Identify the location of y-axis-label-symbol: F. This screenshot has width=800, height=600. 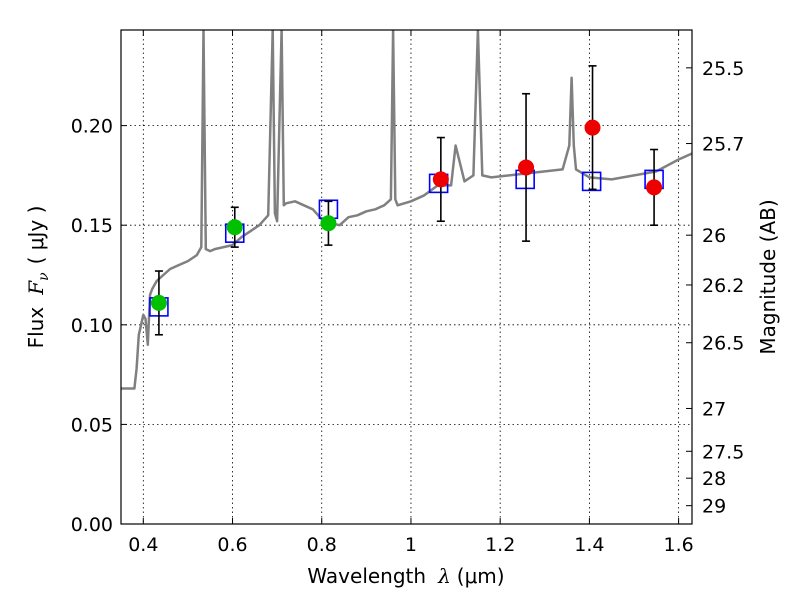
(36, 288).